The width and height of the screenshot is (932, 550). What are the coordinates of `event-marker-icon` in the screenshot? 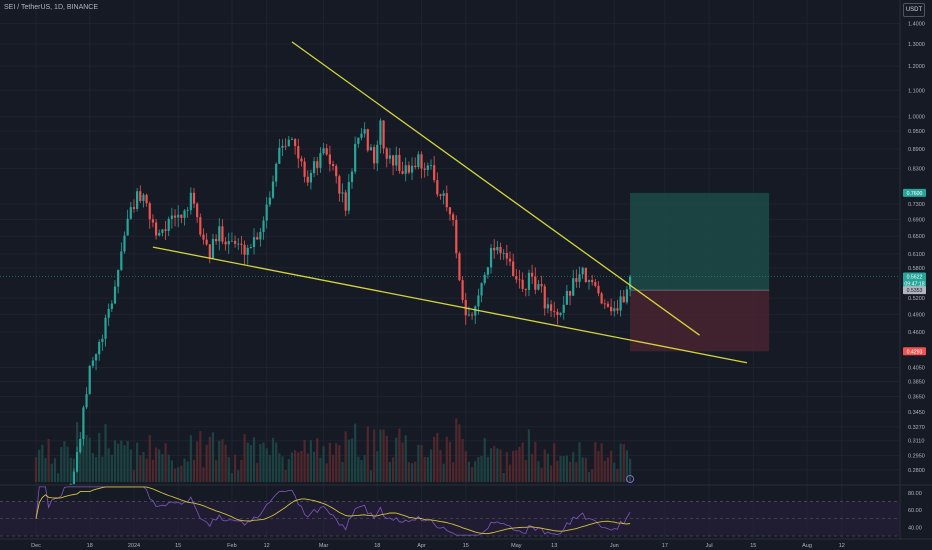 It's located at (630, 479).